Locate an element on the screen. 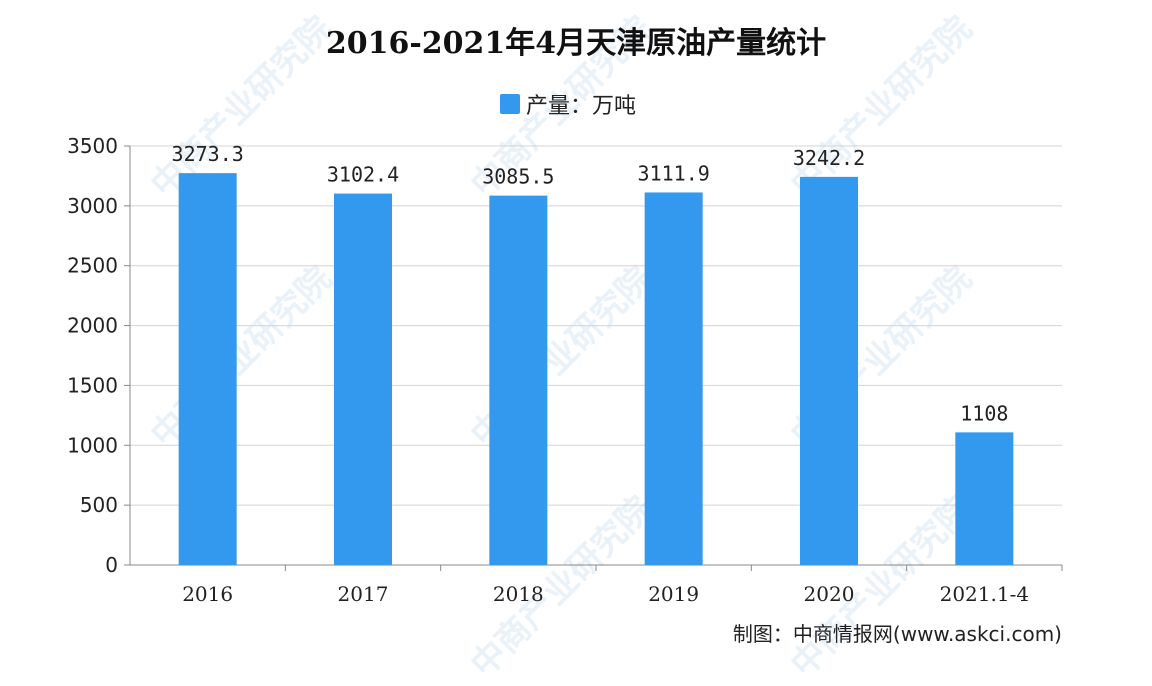  x-tick-label: 2016 is located at coordinates (207, 594).